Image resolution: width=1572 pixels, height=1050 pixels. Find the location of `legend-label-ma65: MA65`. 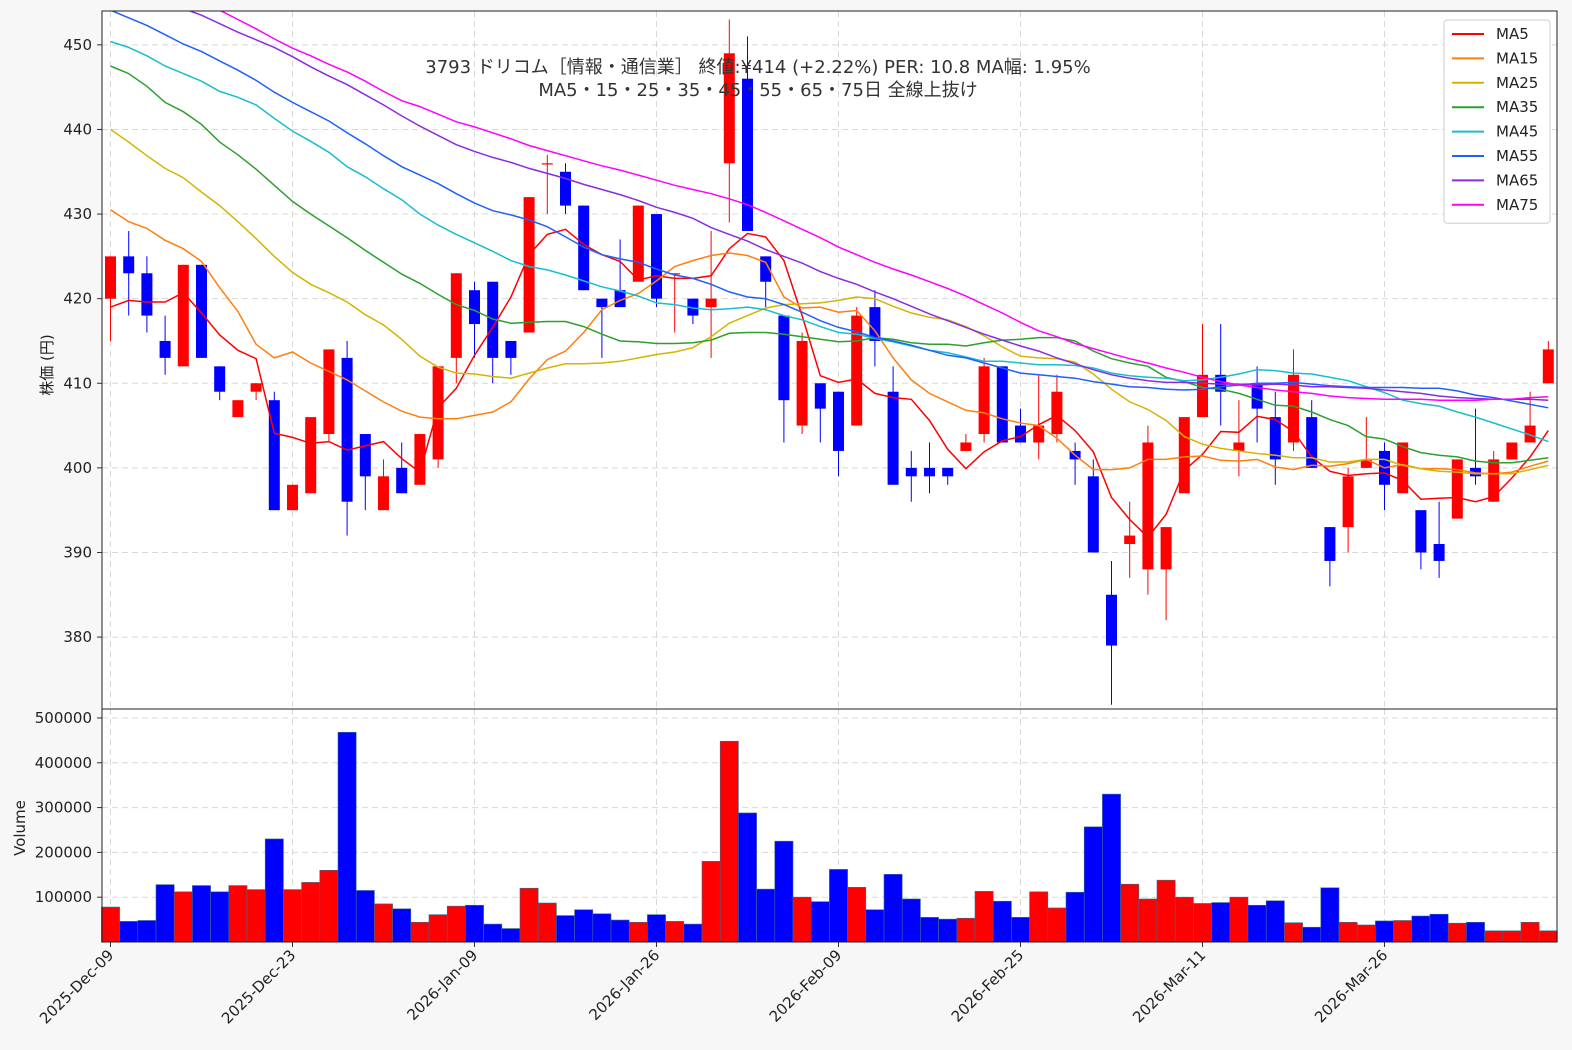

legend-label-ma65: MA65 is located at coordinates (1517, 180).